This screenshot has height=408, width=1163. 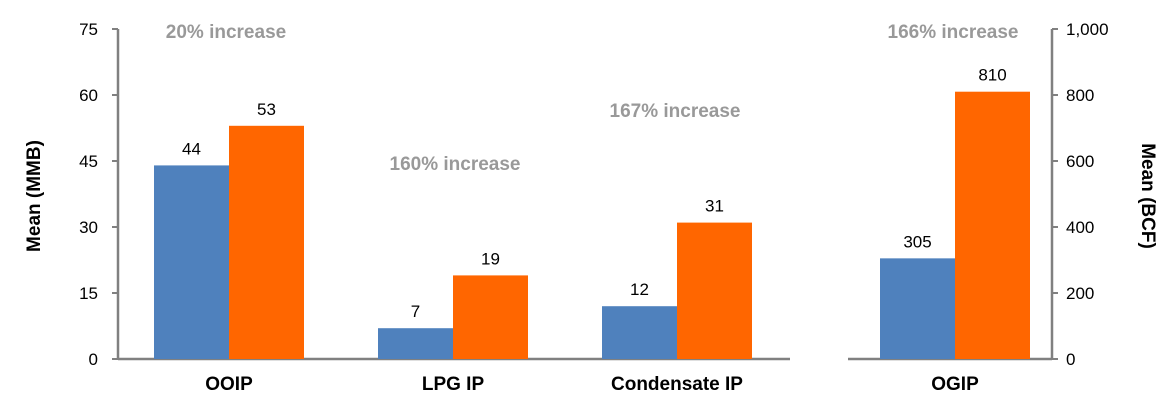 I want to click on left-y-tick-label: 45, so click(x=88, y=161).